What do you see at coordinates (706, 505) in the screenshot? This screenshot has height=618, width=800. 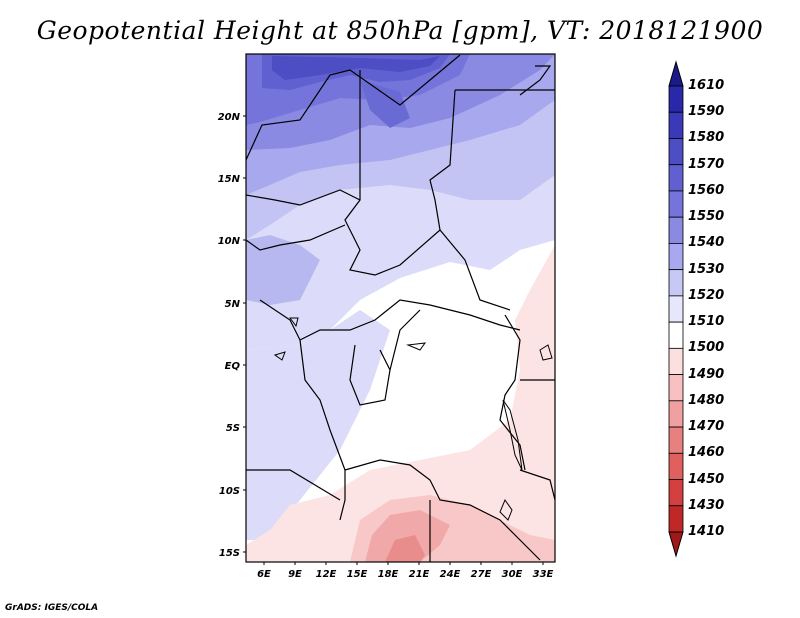 I see `colorbar-level-label: 1430` at bounding box center [706, 505].